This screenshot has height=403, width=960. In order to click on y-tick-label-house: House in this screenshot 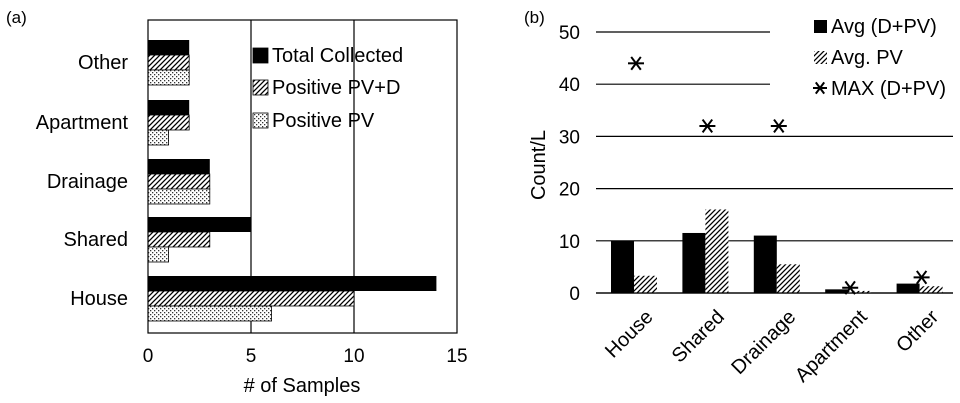, I will do `click(99, 299)`.